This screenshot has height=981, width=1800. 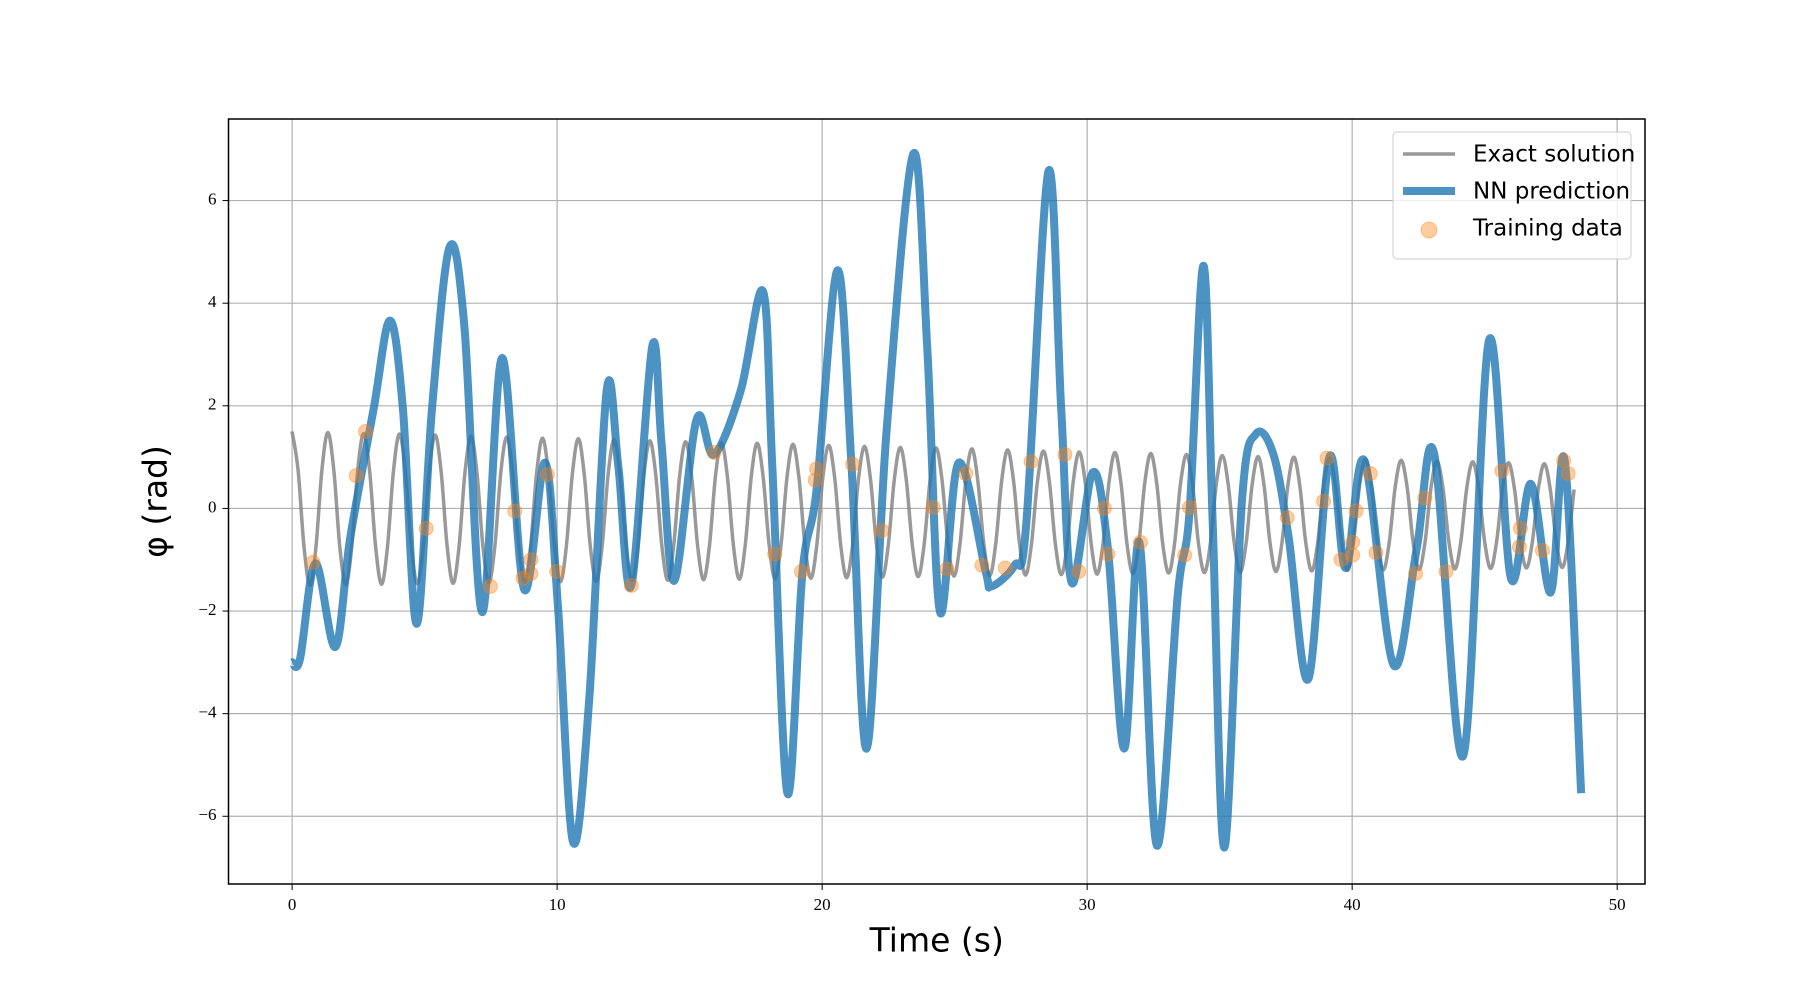 I want to click on y-axis-label: φ (rad), so click(x=155, y=501).